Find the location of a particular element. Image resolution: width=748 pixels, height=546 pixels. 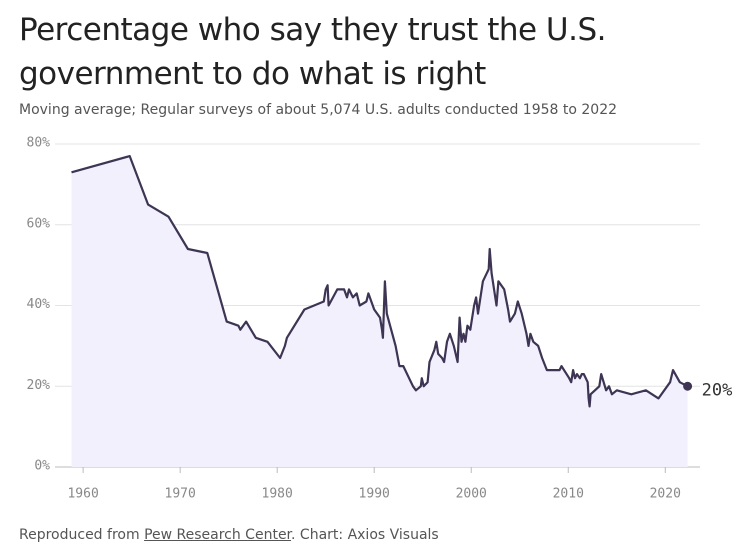

x-tick-label: 1960 is located at coordinates (82, 494).